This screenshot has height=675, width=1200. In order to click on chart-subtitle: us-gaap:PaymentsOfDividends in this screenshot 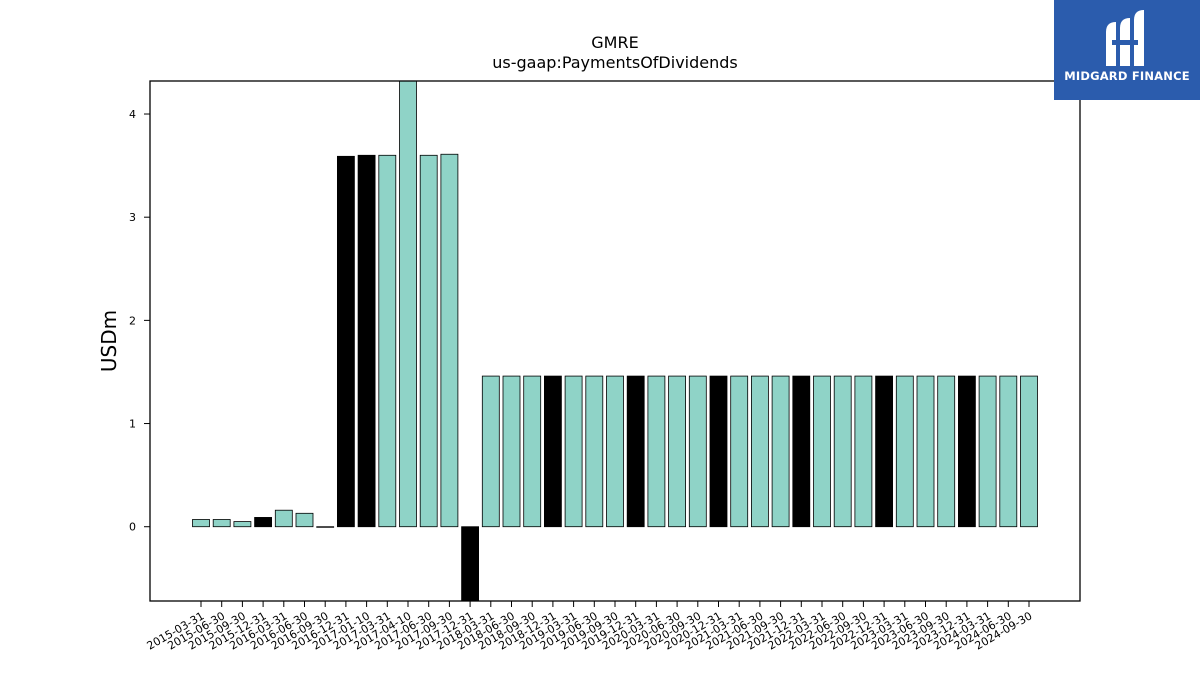, I will do `click(614, 62)`.